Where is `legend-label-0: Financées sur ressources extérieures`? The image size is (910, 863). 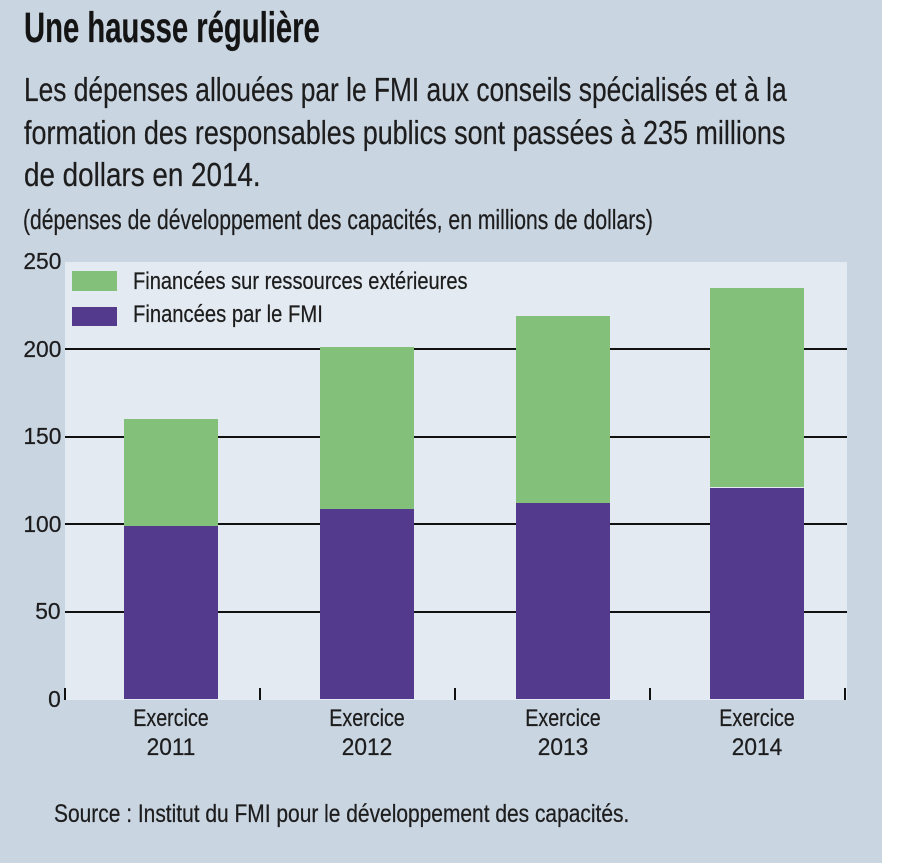 legend-label-0: Financées sur ressources extérieures is located at coordinates (300, 281).